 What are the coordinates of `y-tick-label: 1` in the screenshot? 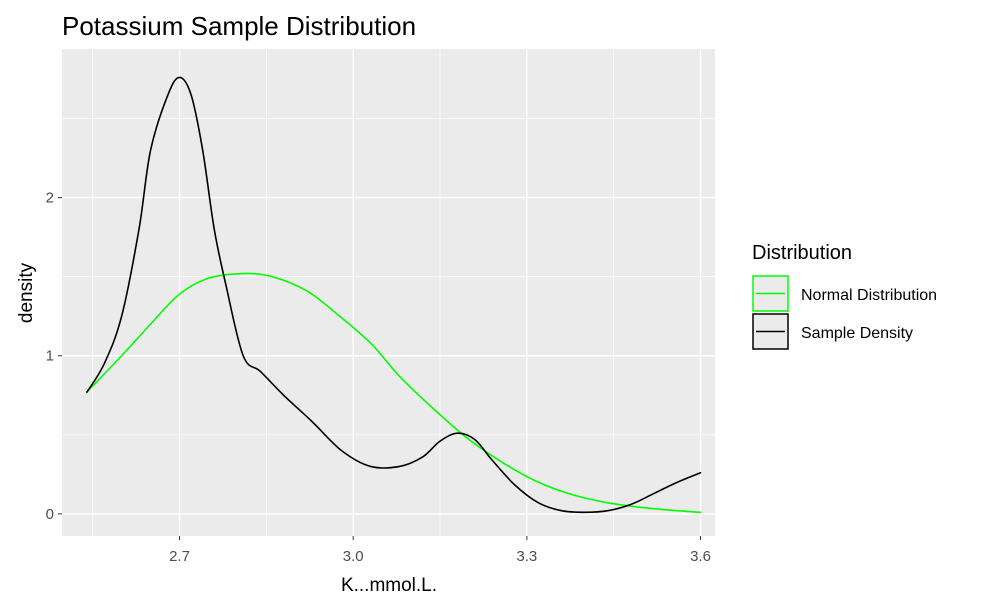 It's located at (50, 356).